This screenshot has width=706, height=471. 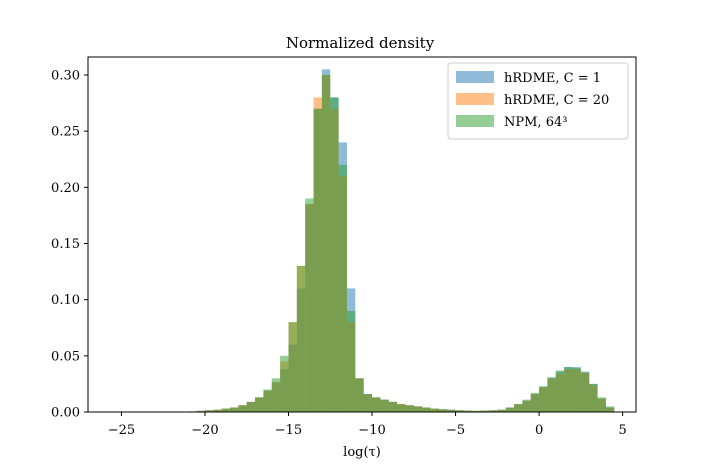 What do you see at coordinates (535, 122) in the screenshot?
I see `legend-label: NPM, 64³` at bounding box center [535, 122].